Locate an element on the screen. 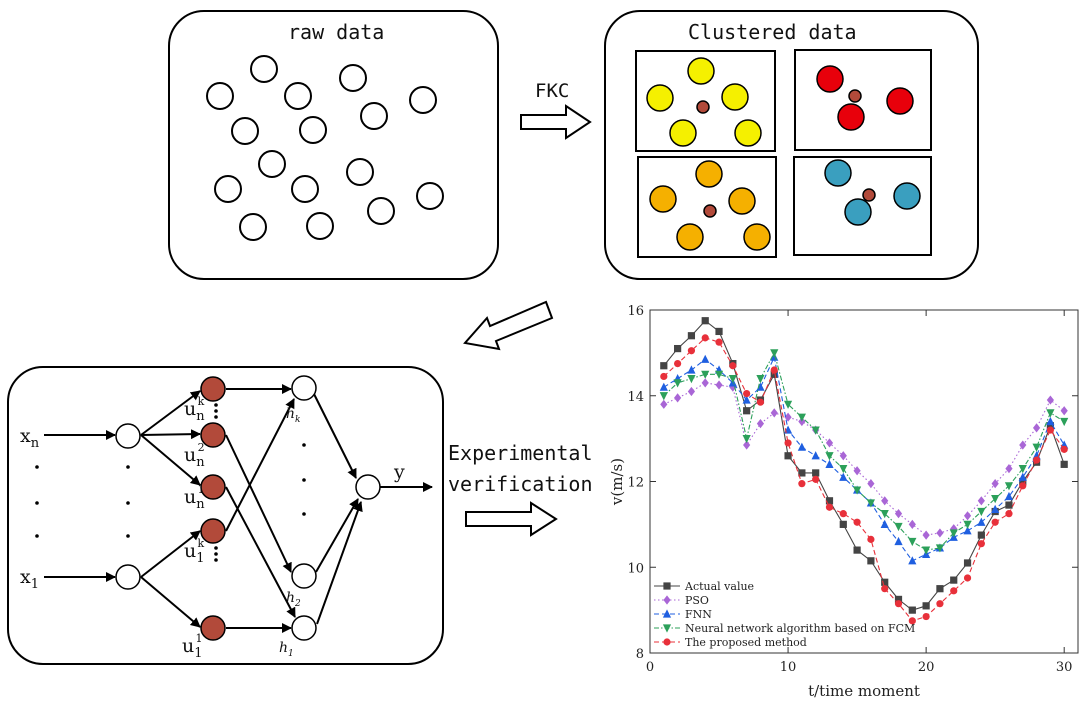 The width and height of the screenshot is (1084, 710). u-label: u1k is located at coordinates (194, 551).